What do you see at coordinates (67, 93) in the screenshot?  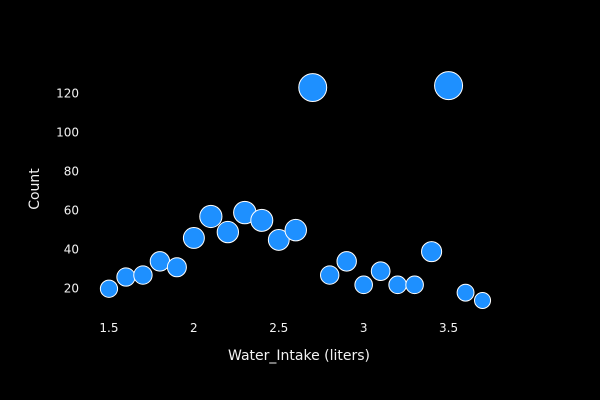 I see `y-tick-label: 120` at bounding box center [67, 93].